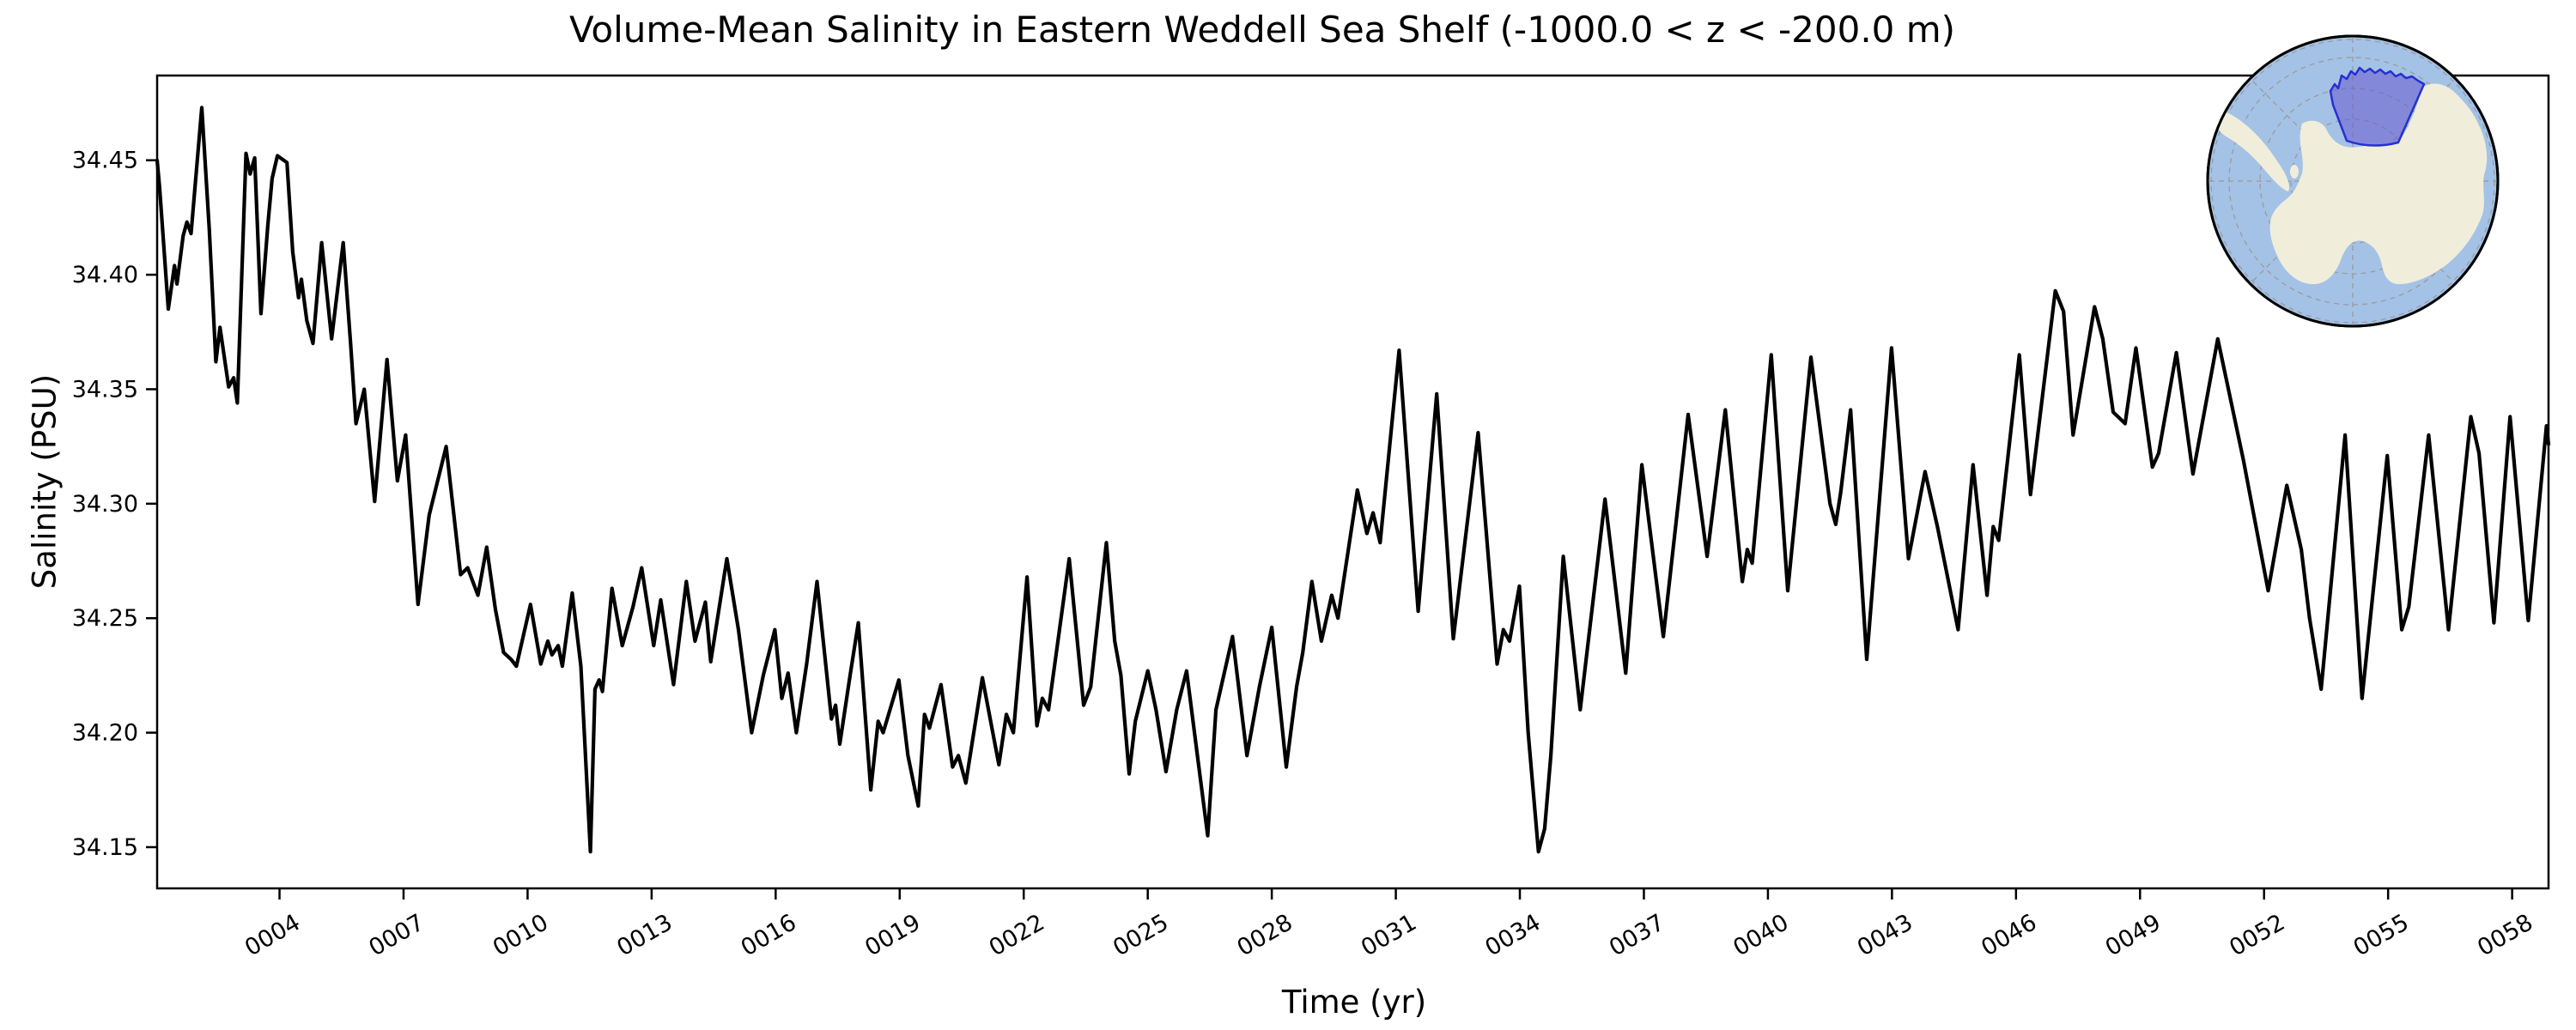 The image size is (2576, 1030). Describe the element at coordinates (105, 618) in the screenshot. I see `y-tick-label: 34.25` at that location.